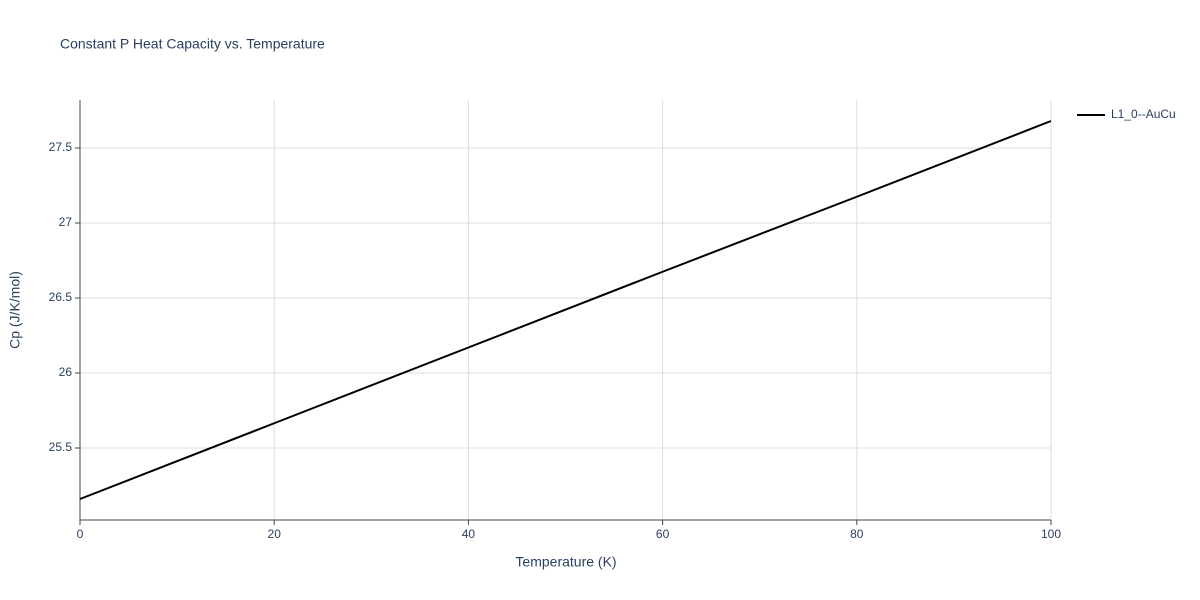  Describe the element at coordinates (61, 147) in the screenshot. I see `y-tick-label: 27.5` at that location.